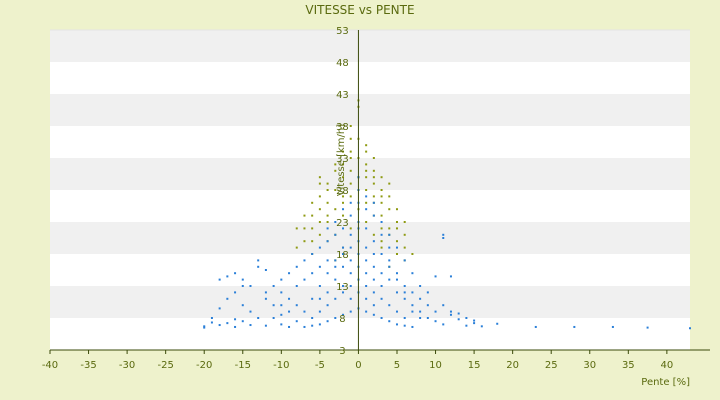 The height and width of the screenshot is (400, 720). I want to click on chart-title: VITESSE vs PENTE, so click(359, 10).